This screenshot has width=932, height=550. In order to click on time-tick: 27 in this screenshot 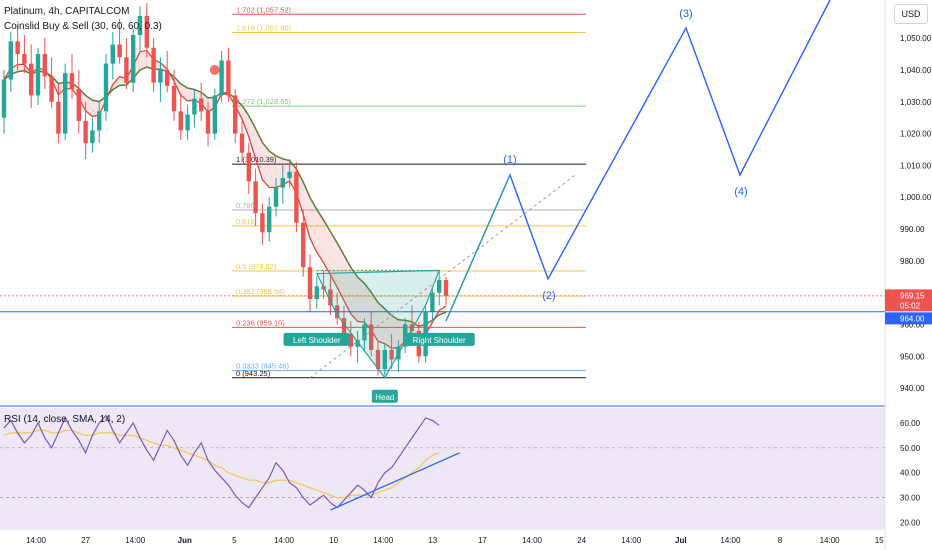, I will do `click(85, 540)`.